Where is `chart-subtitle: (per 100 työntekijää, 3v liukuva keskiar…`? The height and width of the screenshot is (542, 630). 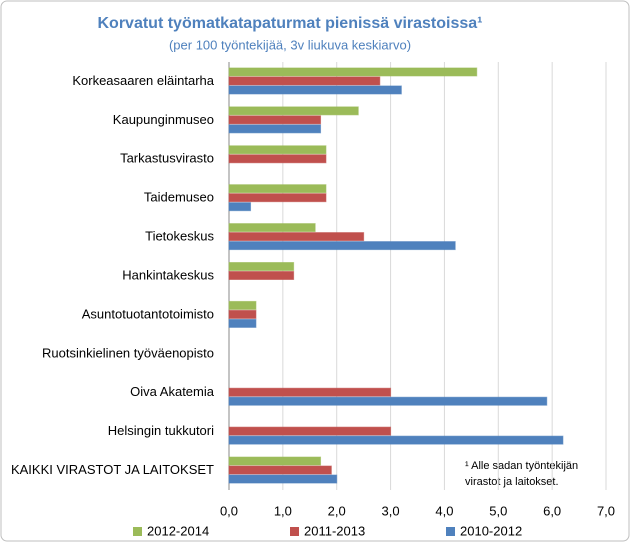
chart-subtitle: (per 100 työntekijää, 3v liukuva keskiar… is located at coordinates (290, 44).